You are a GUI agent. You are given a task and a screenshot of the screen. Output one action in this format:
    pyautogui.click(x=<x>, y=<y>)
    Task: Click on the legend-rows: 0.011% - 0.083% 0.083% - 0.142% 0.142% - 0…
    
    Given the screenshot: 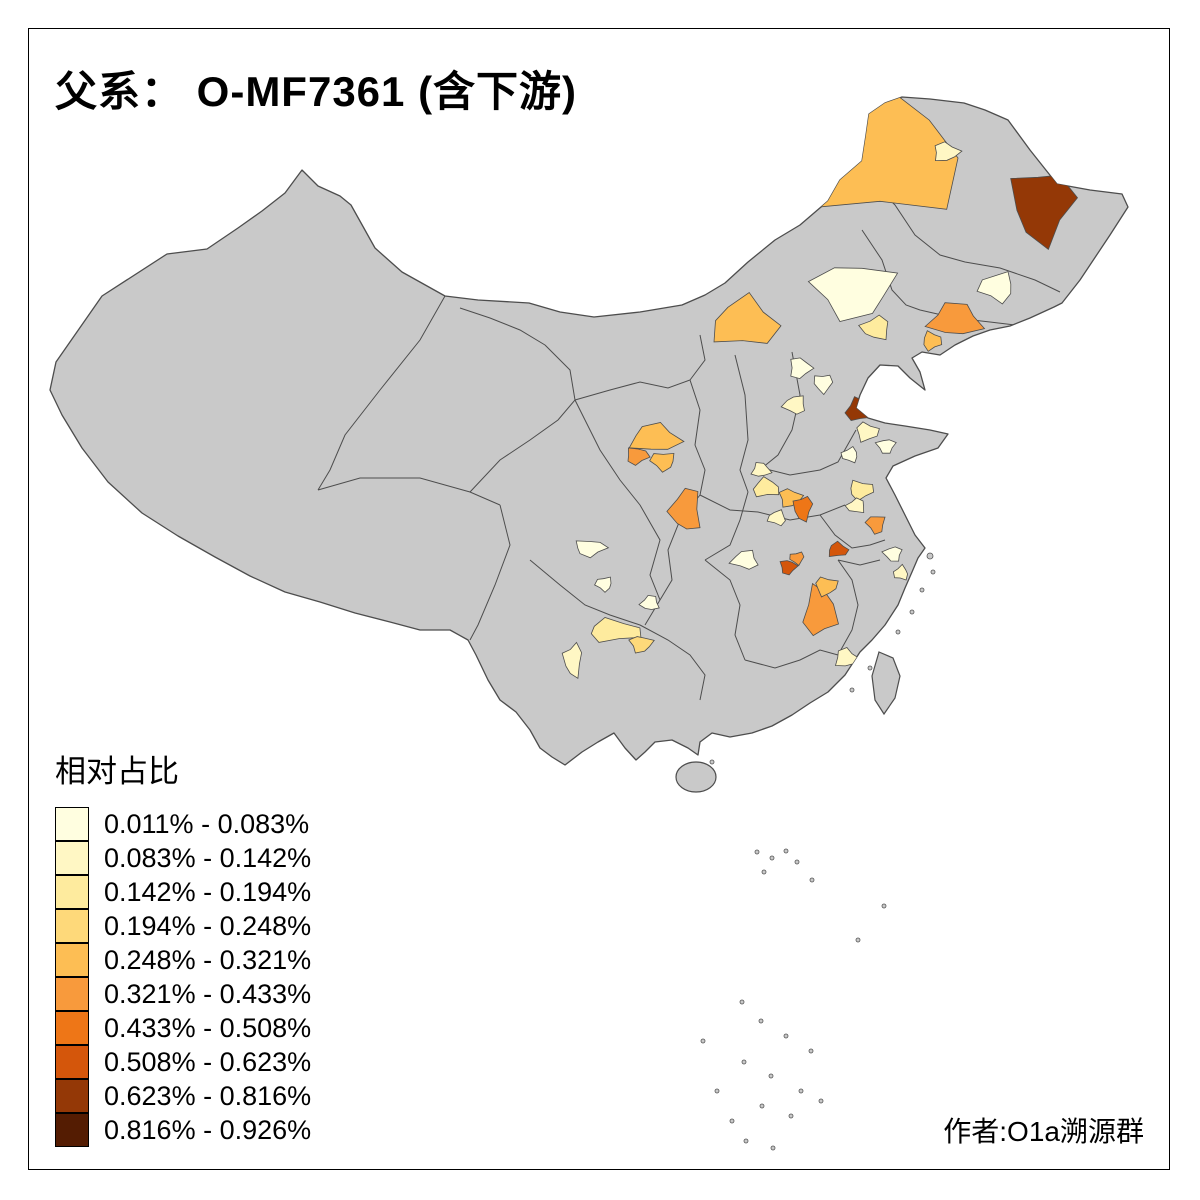 What is the action you would take?
    pyautogui.click(x=183, y=976)
    